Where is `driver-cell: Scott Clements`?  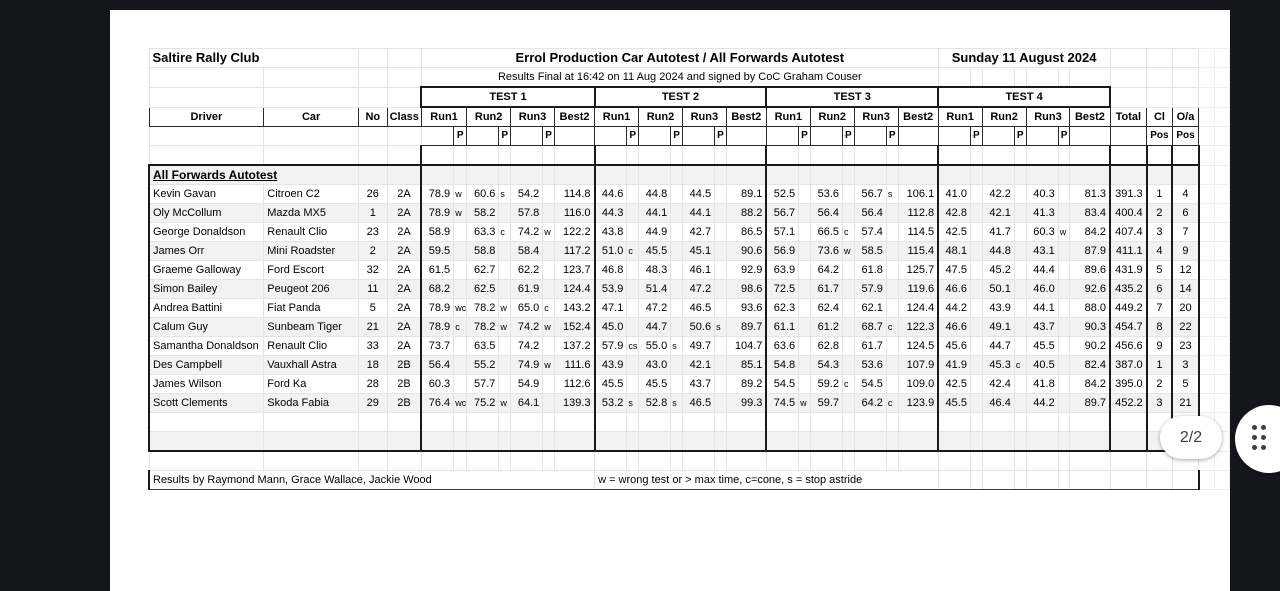 driver-cell: Scott Clements is located at coordinates (206, 403).